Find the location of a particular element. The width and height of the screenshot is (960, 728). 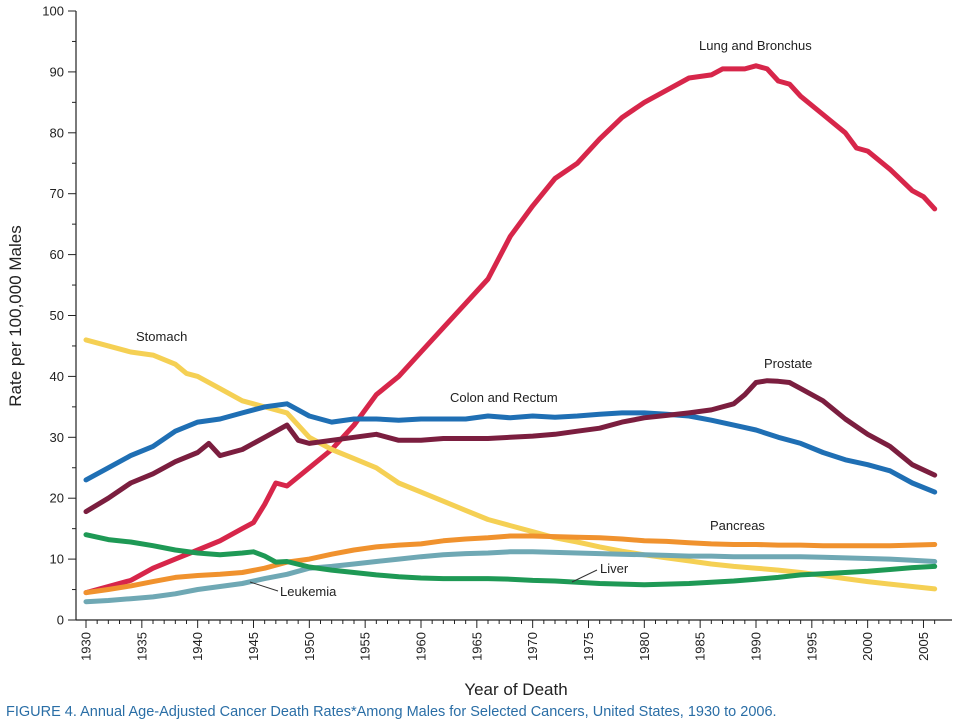

x-tick-label: 1945 is located at coordinates (253, 646).